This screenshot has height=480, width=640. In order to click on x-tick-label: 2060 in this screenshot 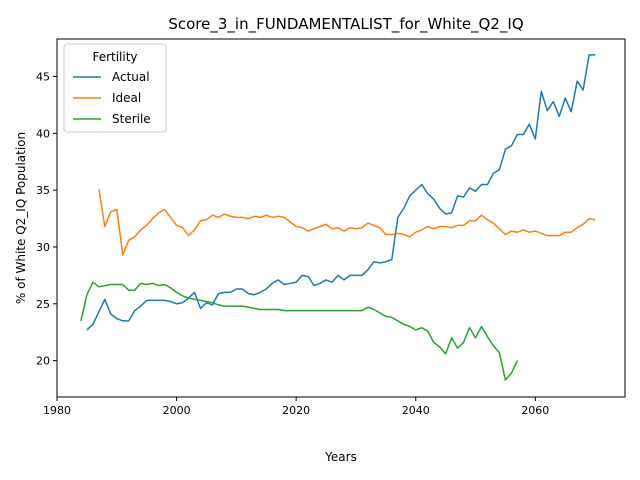, I will do `click(535, 410)`.